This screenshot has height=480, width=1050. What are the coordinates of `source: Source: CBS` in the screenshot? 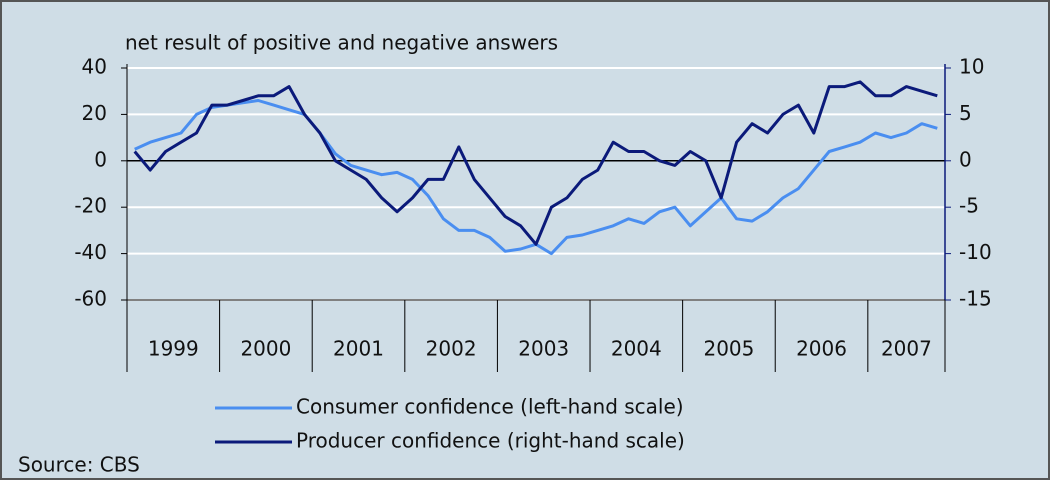 It's located at (79, 465).